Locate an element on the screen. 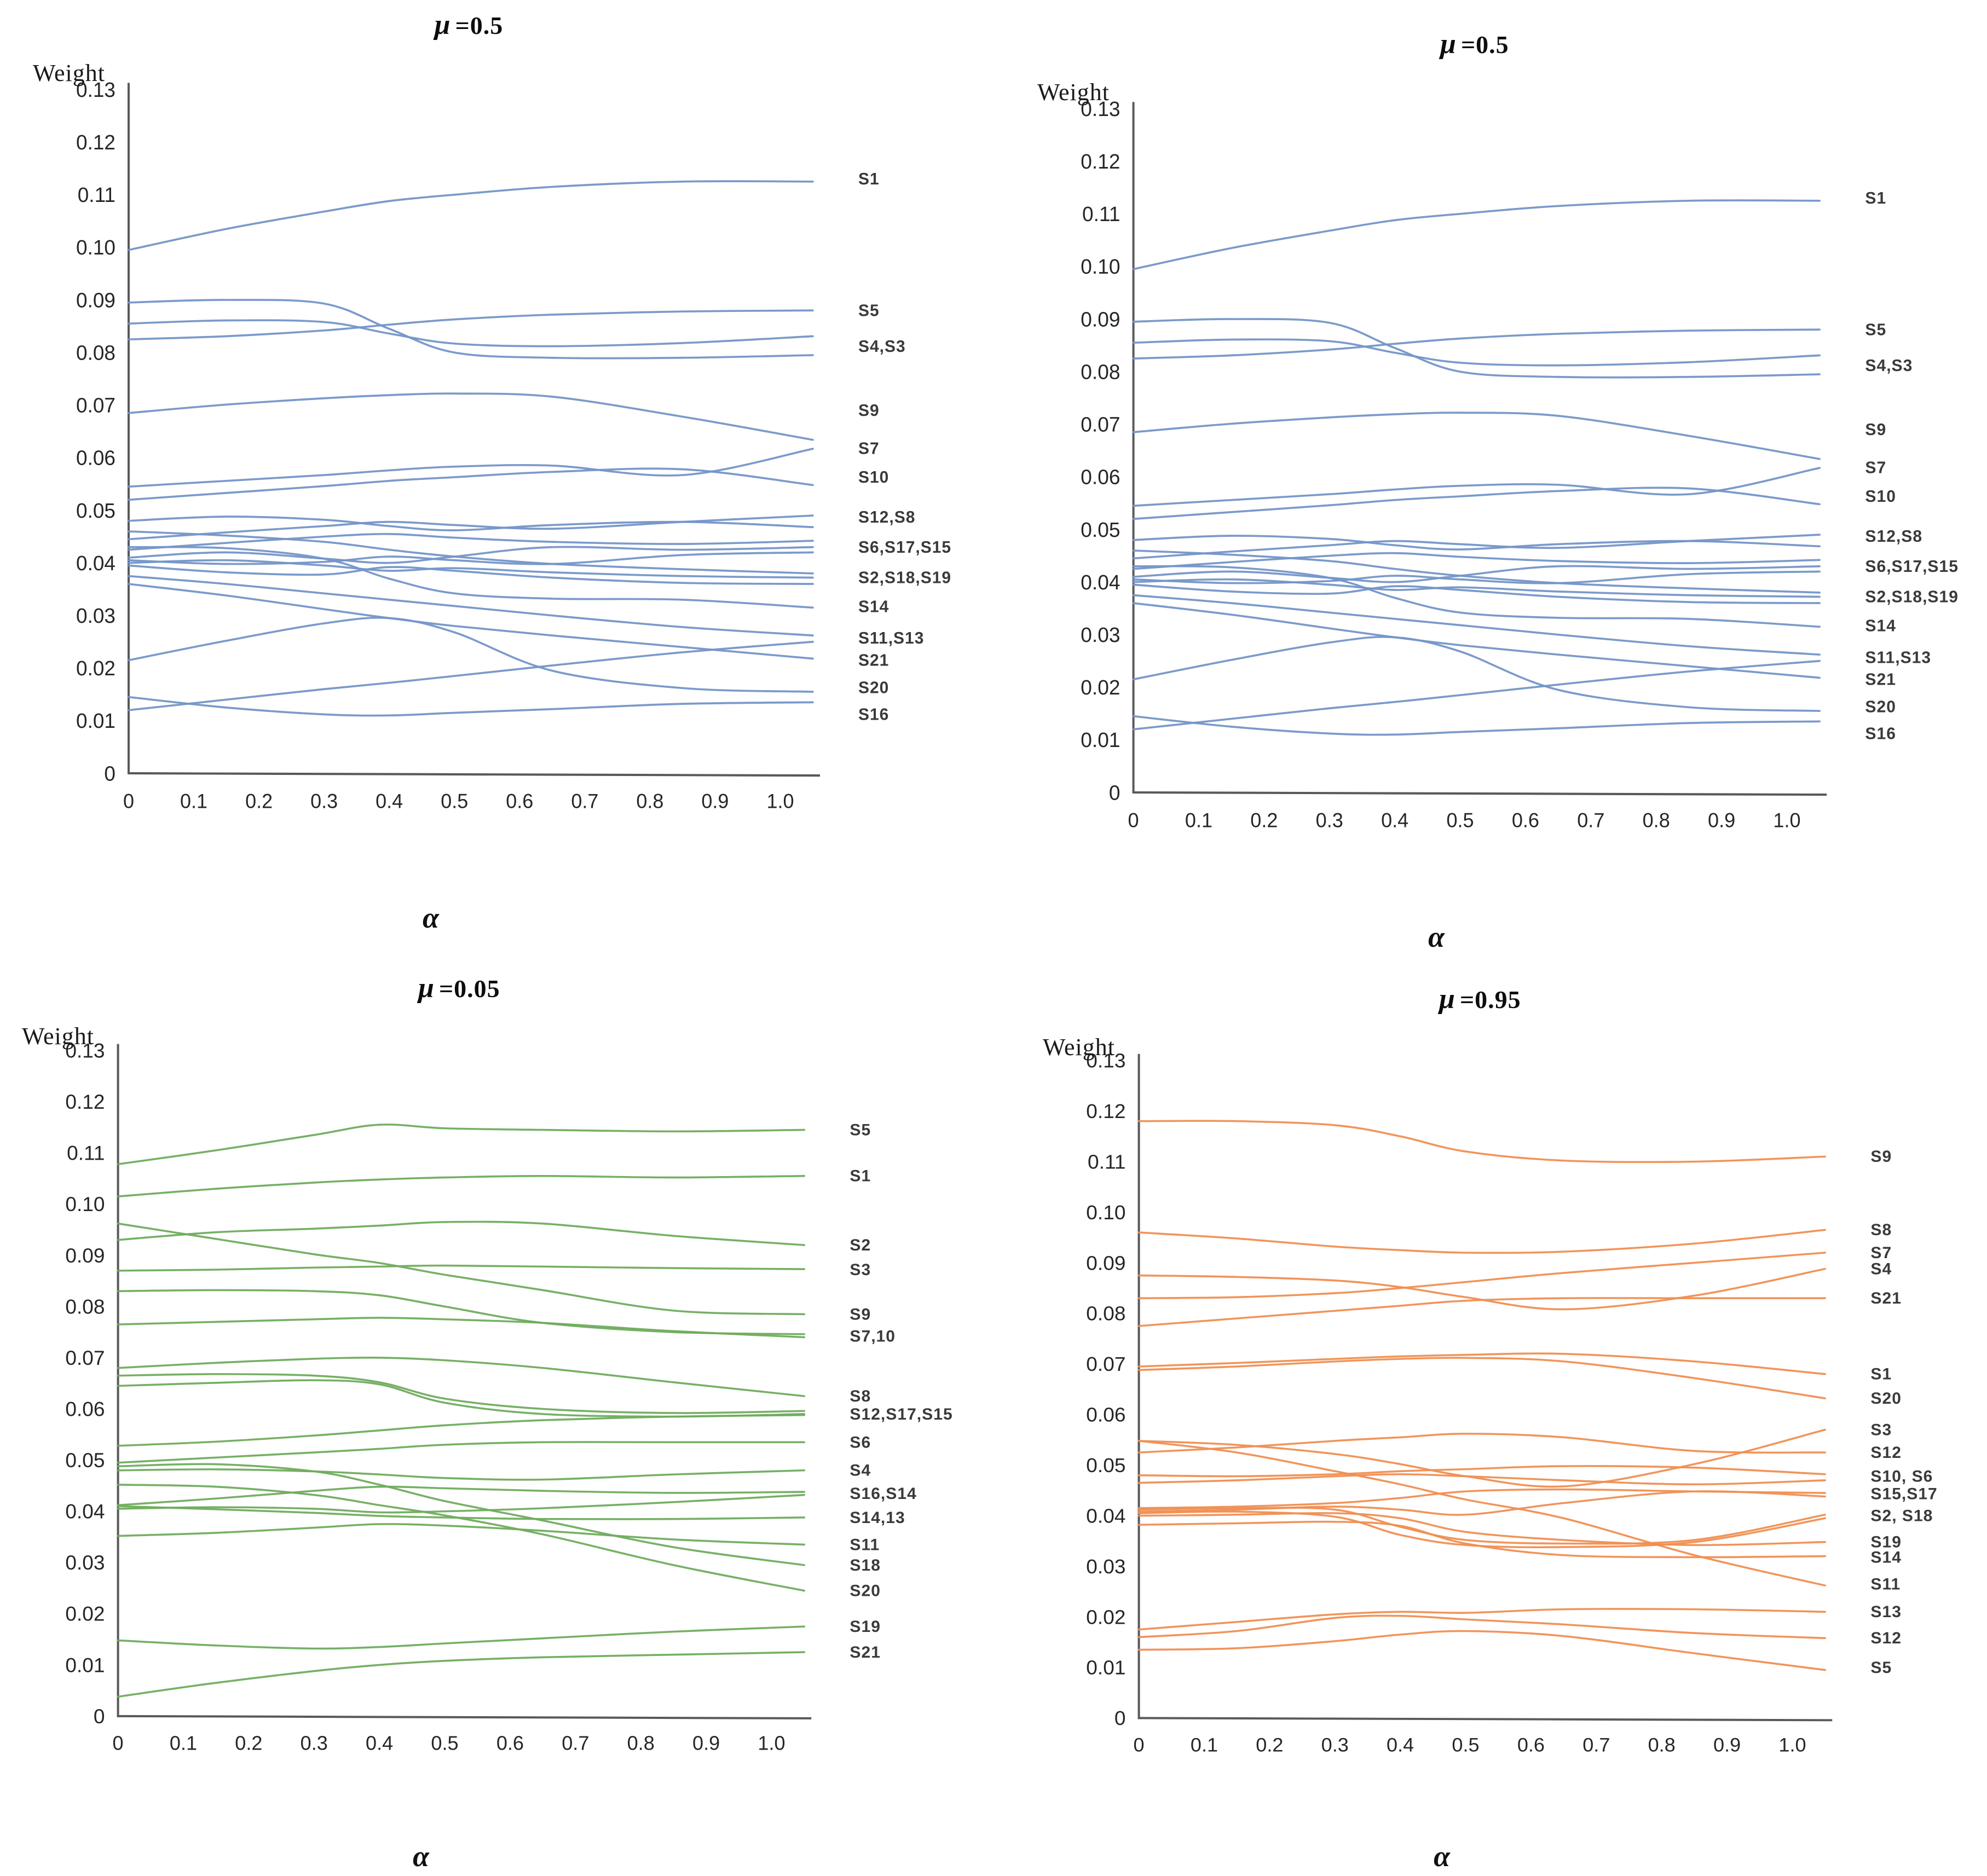 The height and width of the screenshot is (1876, 1987). mu-value: =0.95 is located at coordinates (1490, 1000).